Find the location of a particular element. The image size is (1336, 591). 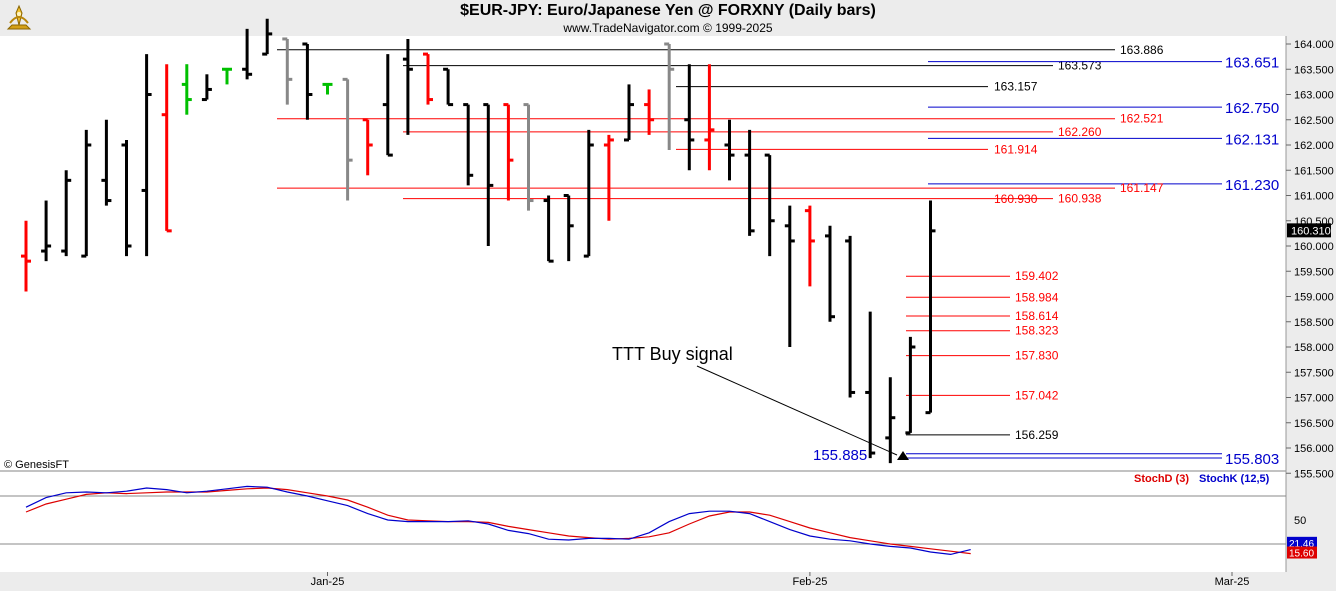

price-tick-label: 155.500 is located at coordinates (1314, 474).